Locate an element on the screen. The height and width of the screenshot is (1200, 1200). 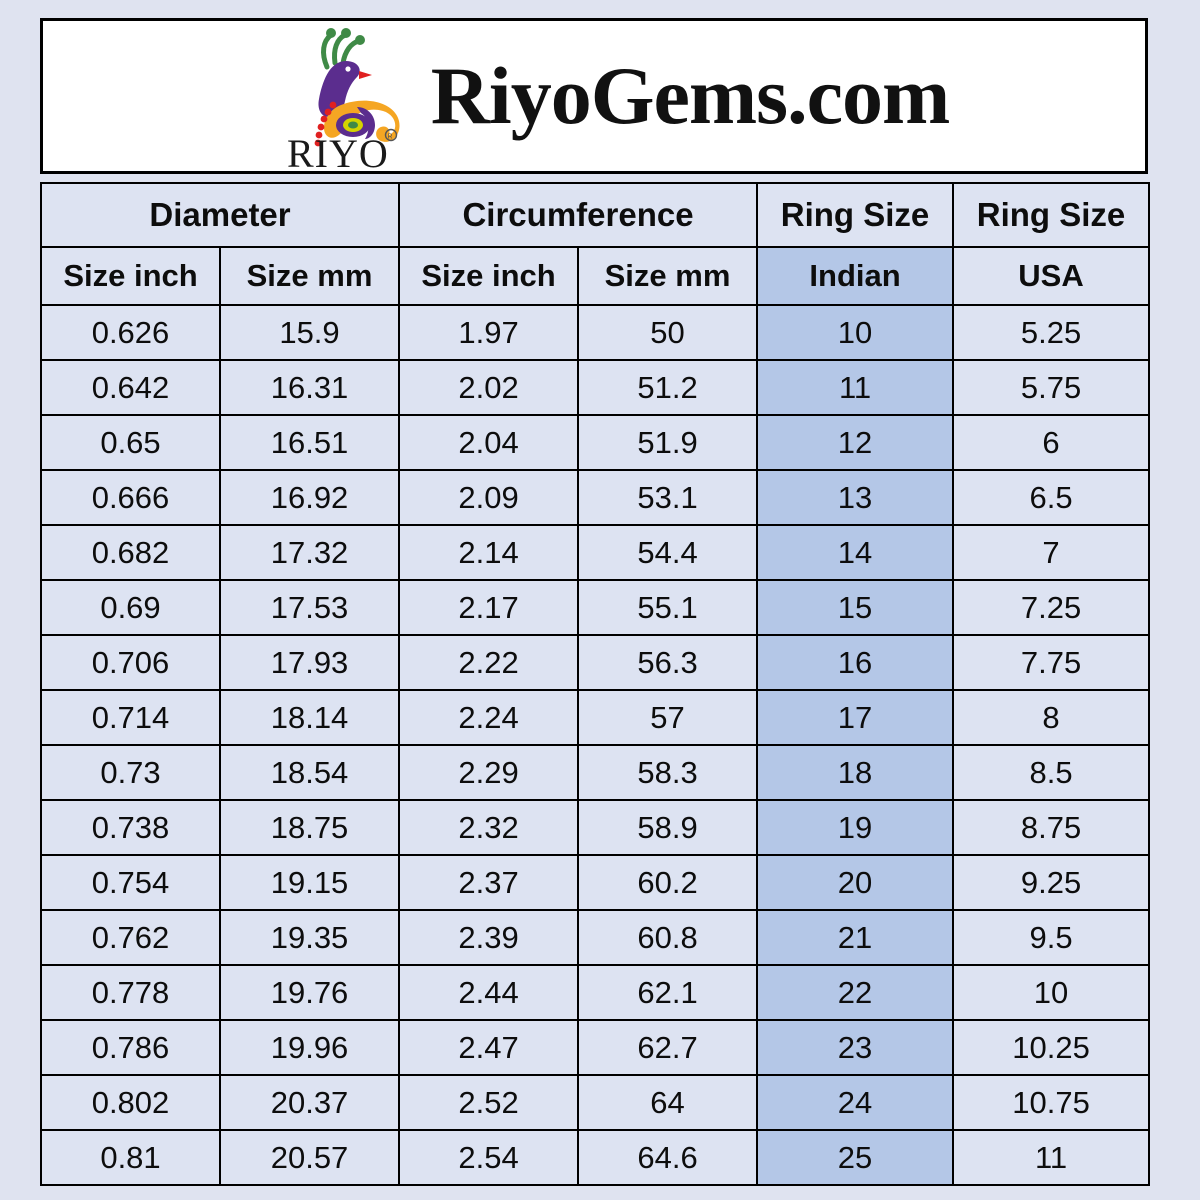
table-cell: 0.762 is located at coordinates (130, 937).